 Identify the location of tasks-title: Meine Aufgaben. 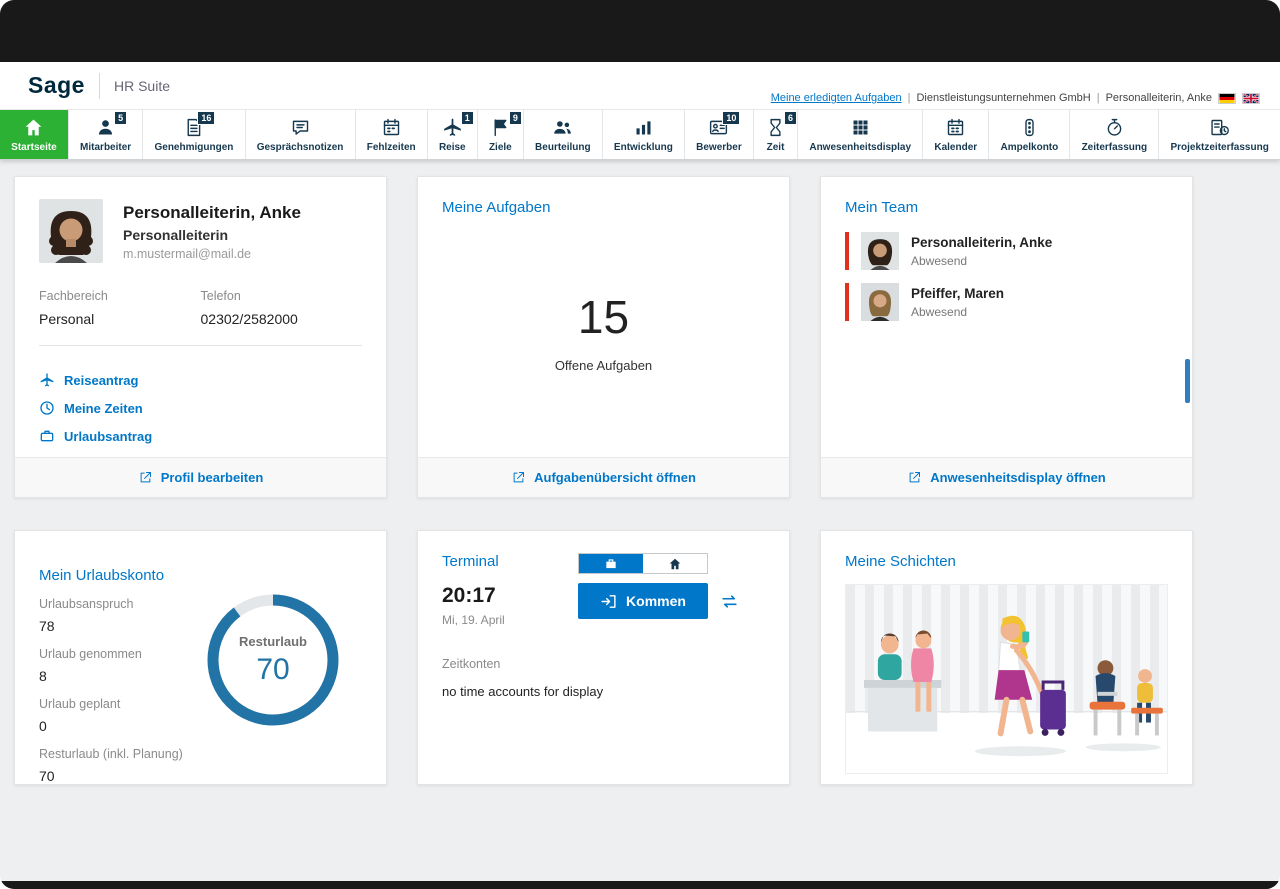
(496, 207).